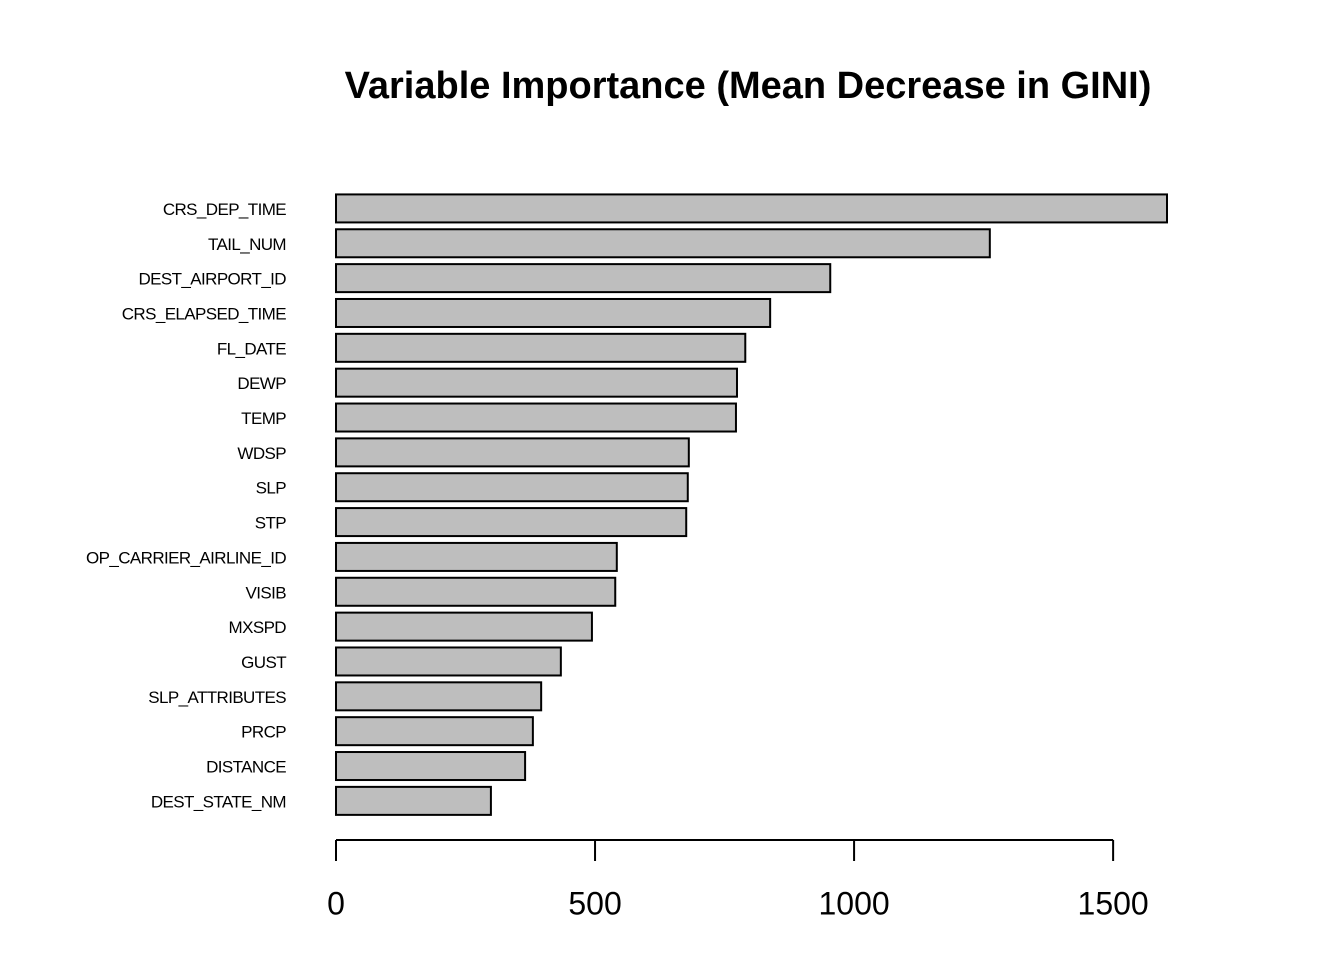 The height and width of the screenshot is (960, 1344). What do you see at coordinates (261, 453) in the screenshot?
I see `y-tick-label: WDSP` at bounding box center [261, 453].